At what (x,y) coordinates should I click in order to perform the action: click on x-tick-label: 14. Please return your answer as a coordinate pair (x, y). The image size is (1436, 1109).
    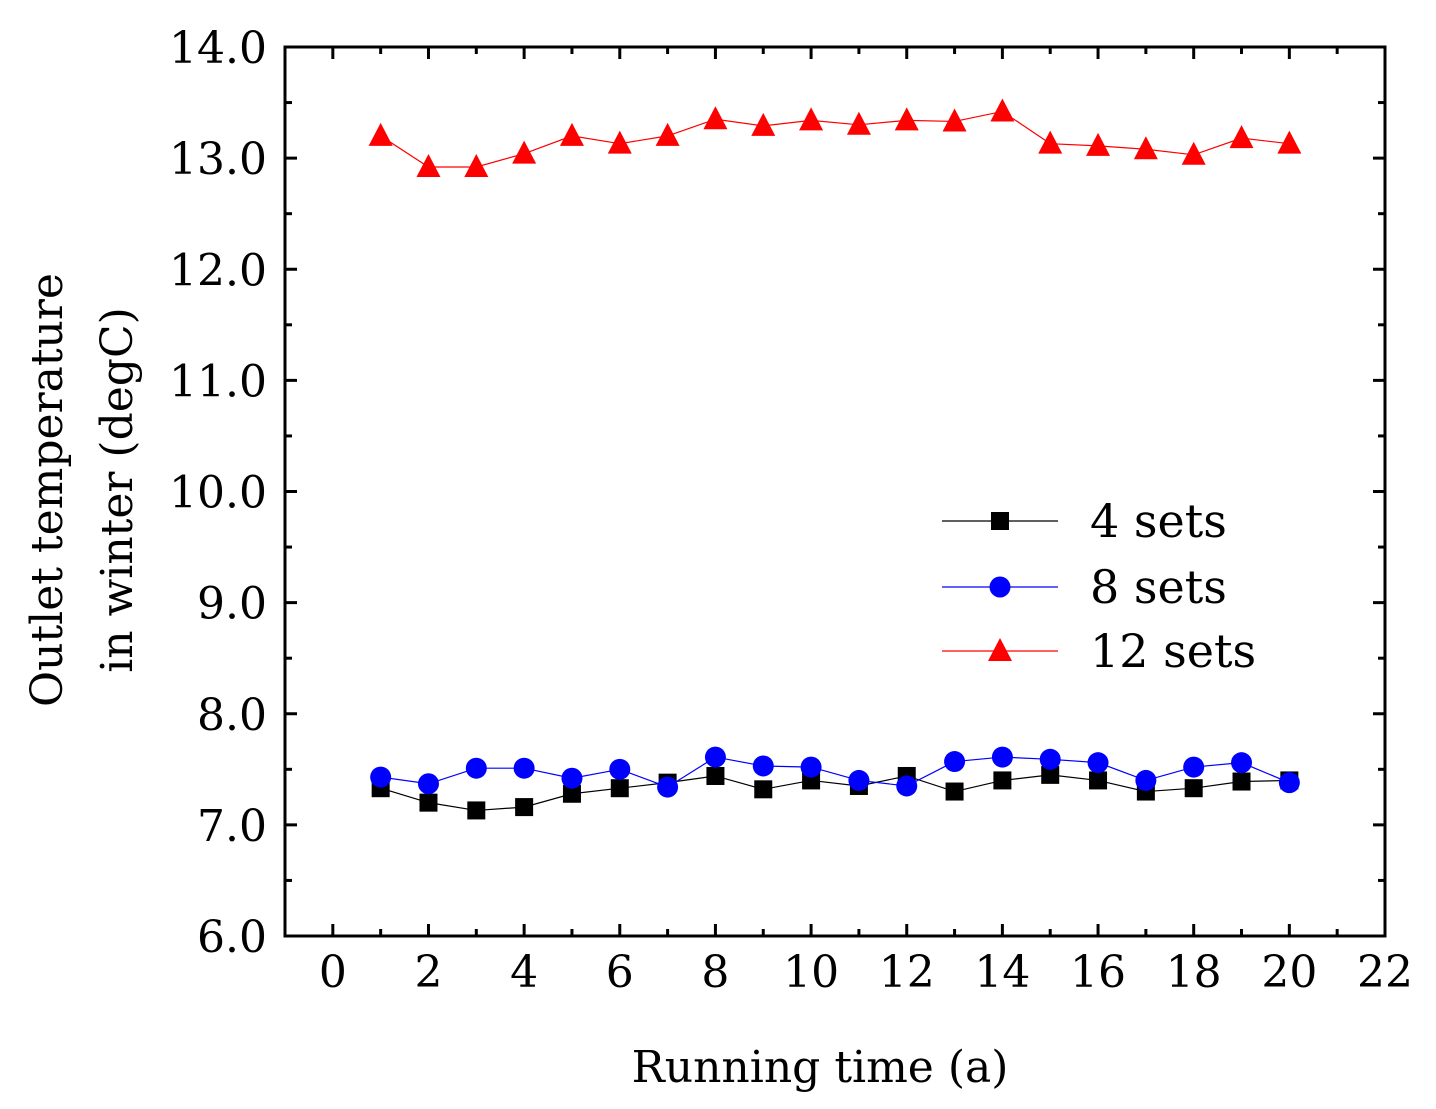
    Looking at the image, I should click on (1002, 972).